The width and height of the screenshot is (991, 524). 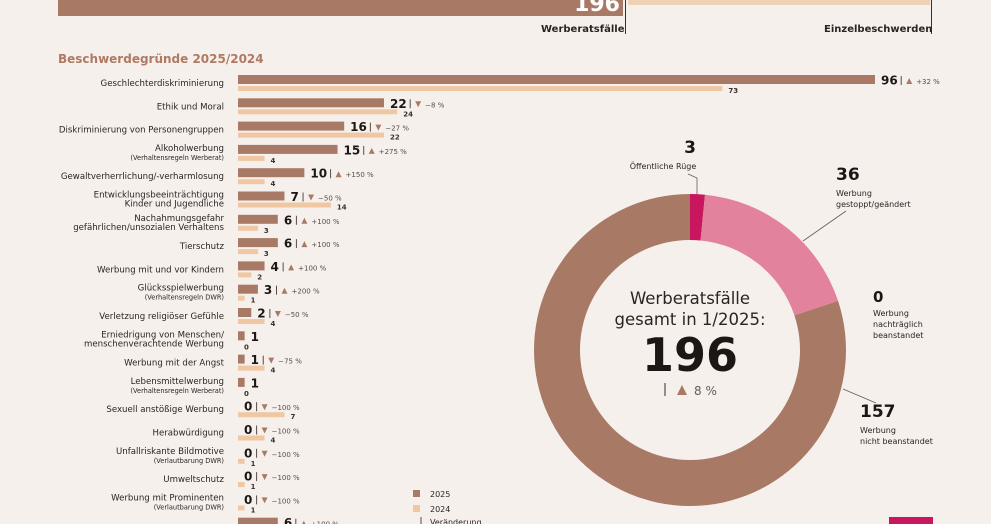 What do you see at coordinates (395, 138) in the screenshot?
I see `value-2024: 22` at bounding box center [395, 138].